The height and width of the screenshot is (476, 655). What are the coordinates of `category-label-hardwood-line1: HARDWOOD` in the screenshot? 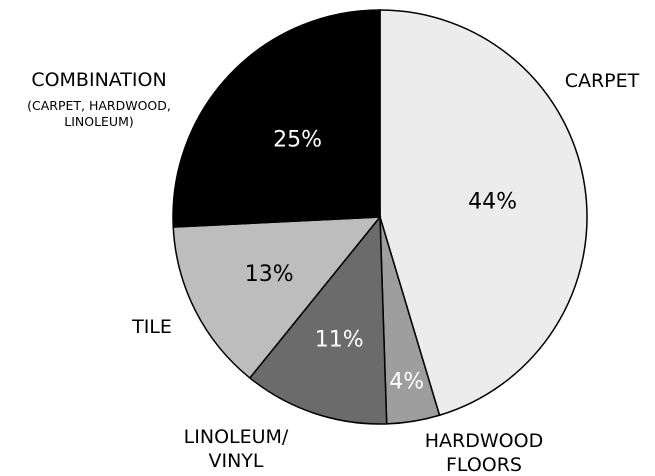 It's located at (484, 441).